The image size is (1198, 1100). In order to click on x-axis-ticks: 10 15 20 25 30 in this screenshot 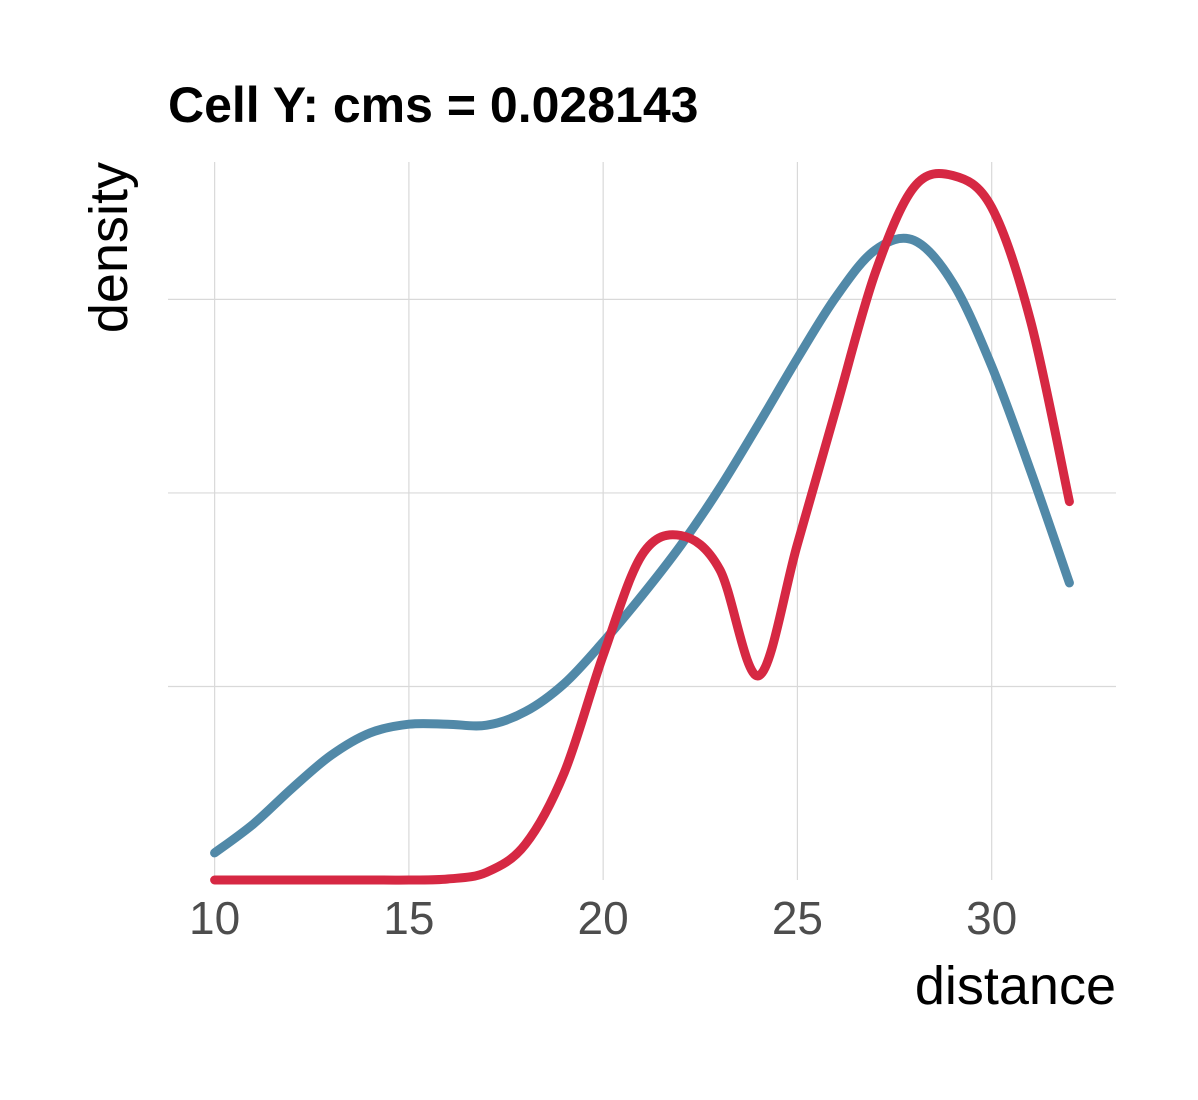, I will do `click(603, 918)`.